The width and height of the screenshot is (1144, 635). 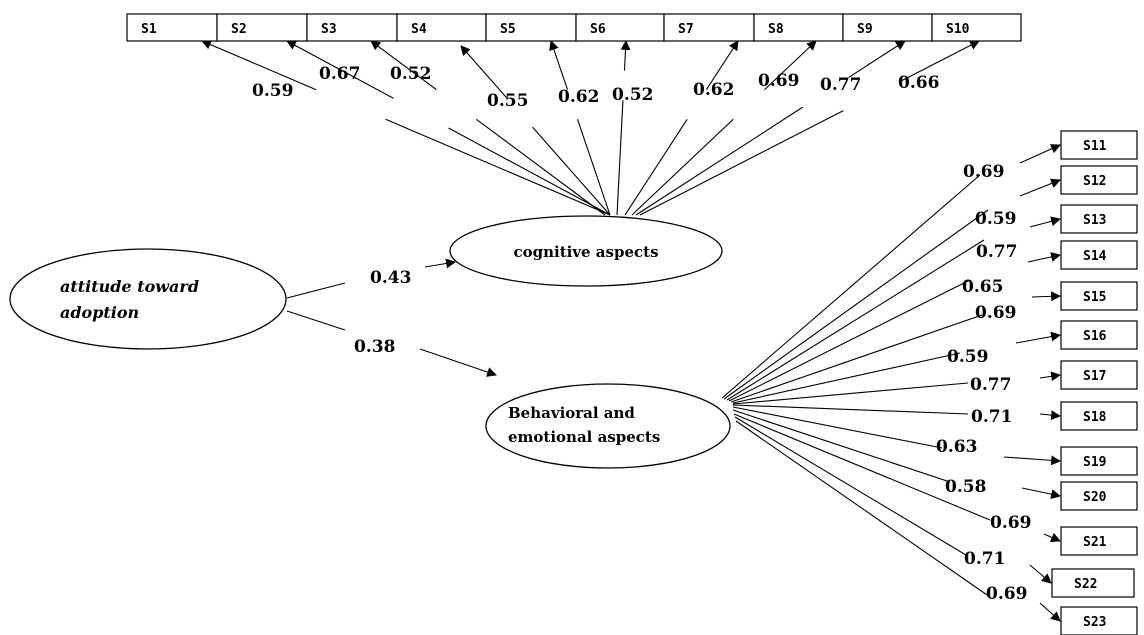 What do you see at coordinates (440, 263) in the screenshot?
I see `path-attitude-cognitive-end` at bounding box center [440, 263].